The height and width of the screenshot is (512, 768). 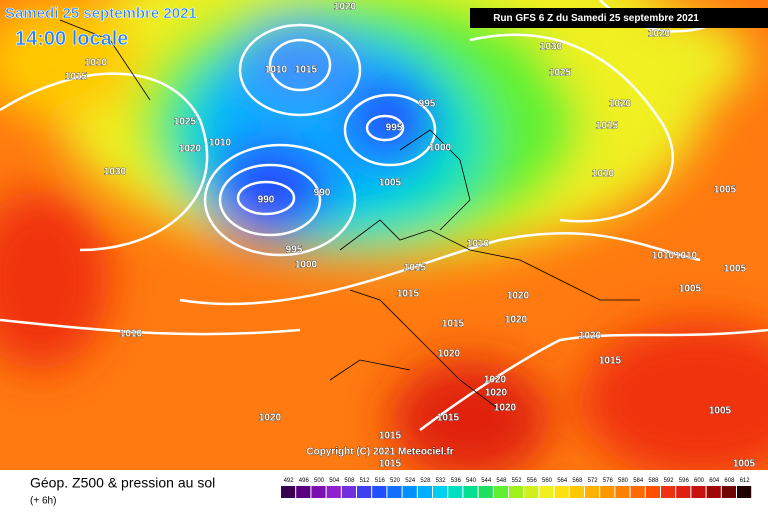 I want to click on copyright: Copyright (C) 2021 Meteociel.fr, so click(x=379, y=452).